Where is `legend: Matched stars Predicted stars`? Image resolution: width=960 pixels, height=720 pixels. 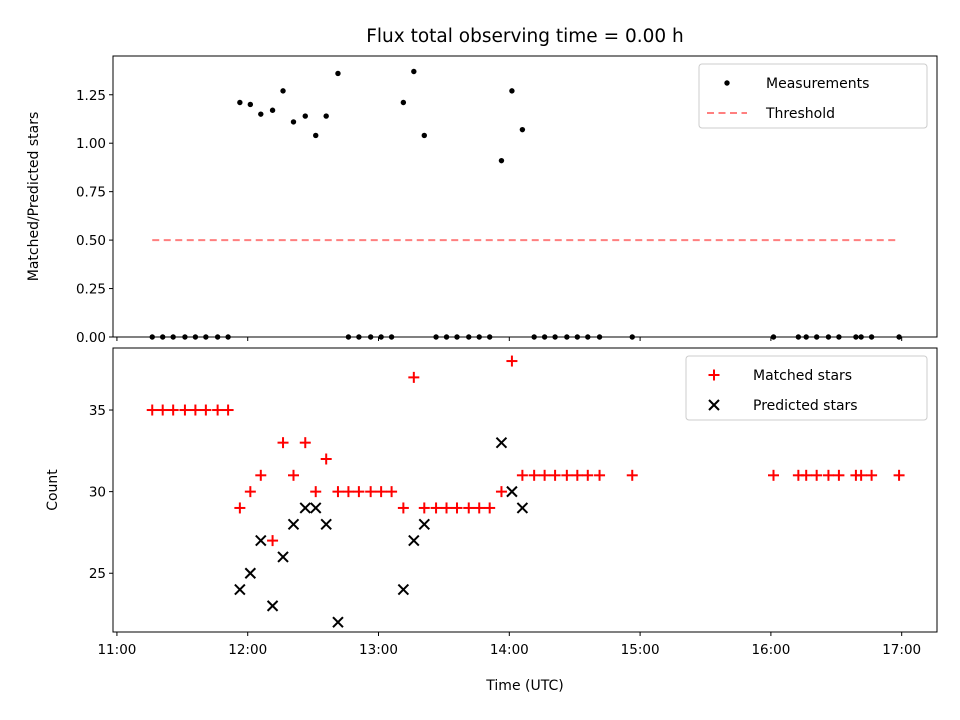
legend: Matched stars Predicted stars is located at coordinates (806, 388).